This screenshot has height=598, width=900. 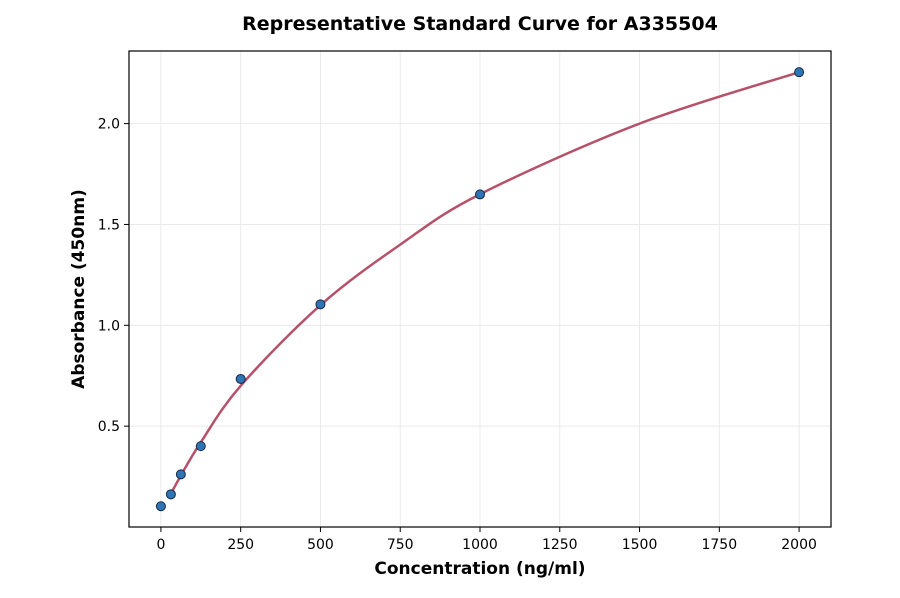 I want to click on x-axis-ticks: 0 250 500 750 1000 1250 1500 1750 2000, so click(x=486, y=540).